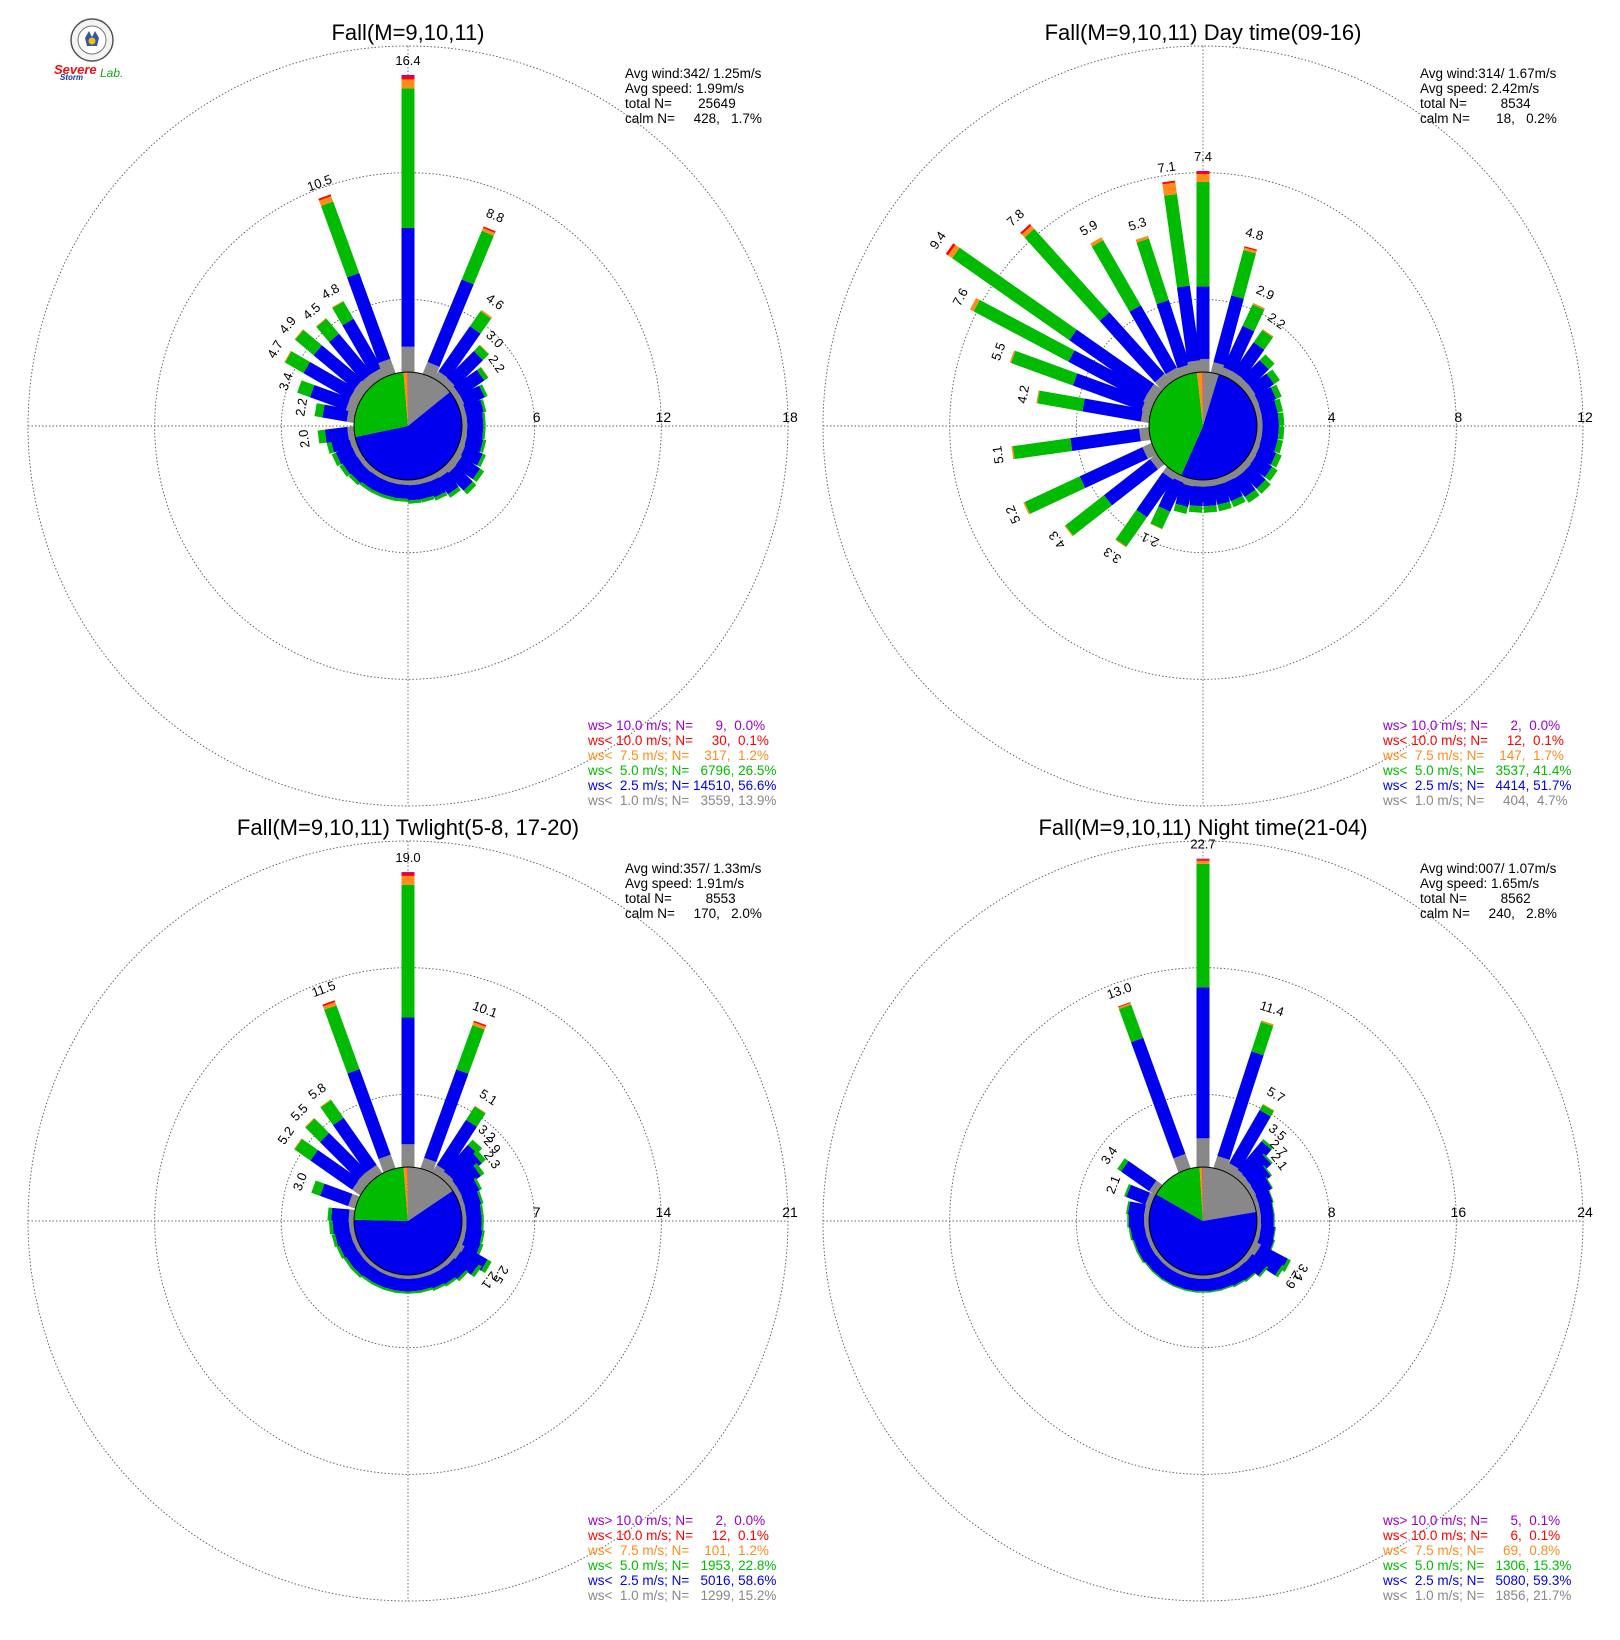 Image resolution: width=1620 pixels, height=1640 pixels. What do you see at coordinates (1137, 224) in the screenshot?
I see `spoke-value-label: 5.3` at bounding box center [1137, 224].